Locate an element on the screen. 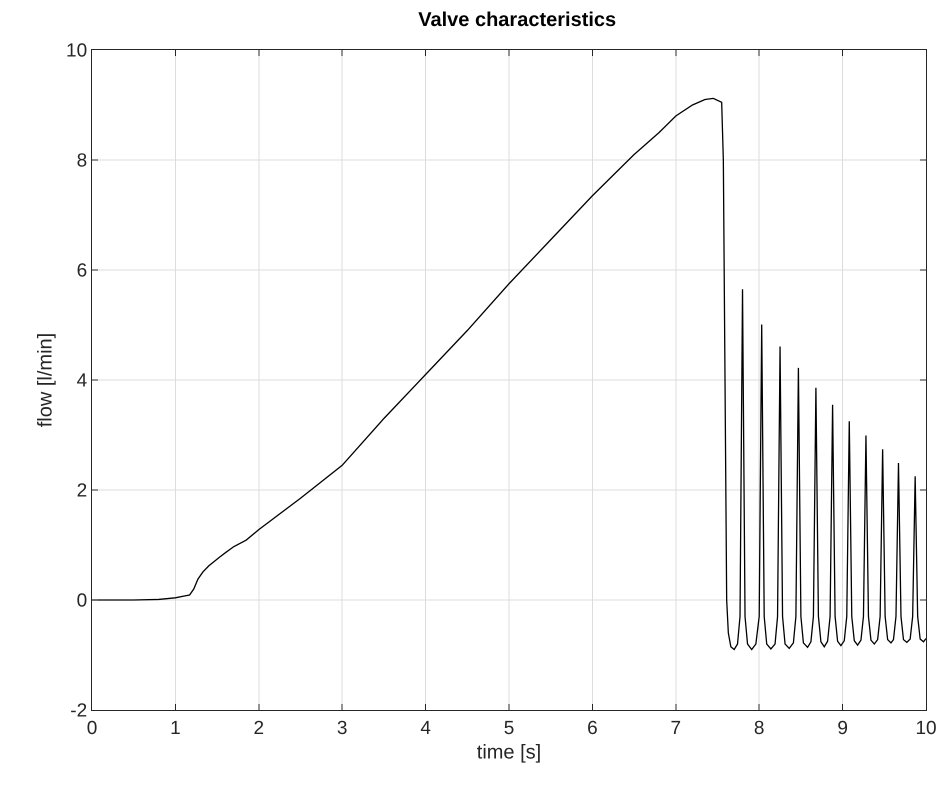 This screenshot has width=949, height=794. y-axis-title: flow [l/min] is located at coordinates (45, 380).